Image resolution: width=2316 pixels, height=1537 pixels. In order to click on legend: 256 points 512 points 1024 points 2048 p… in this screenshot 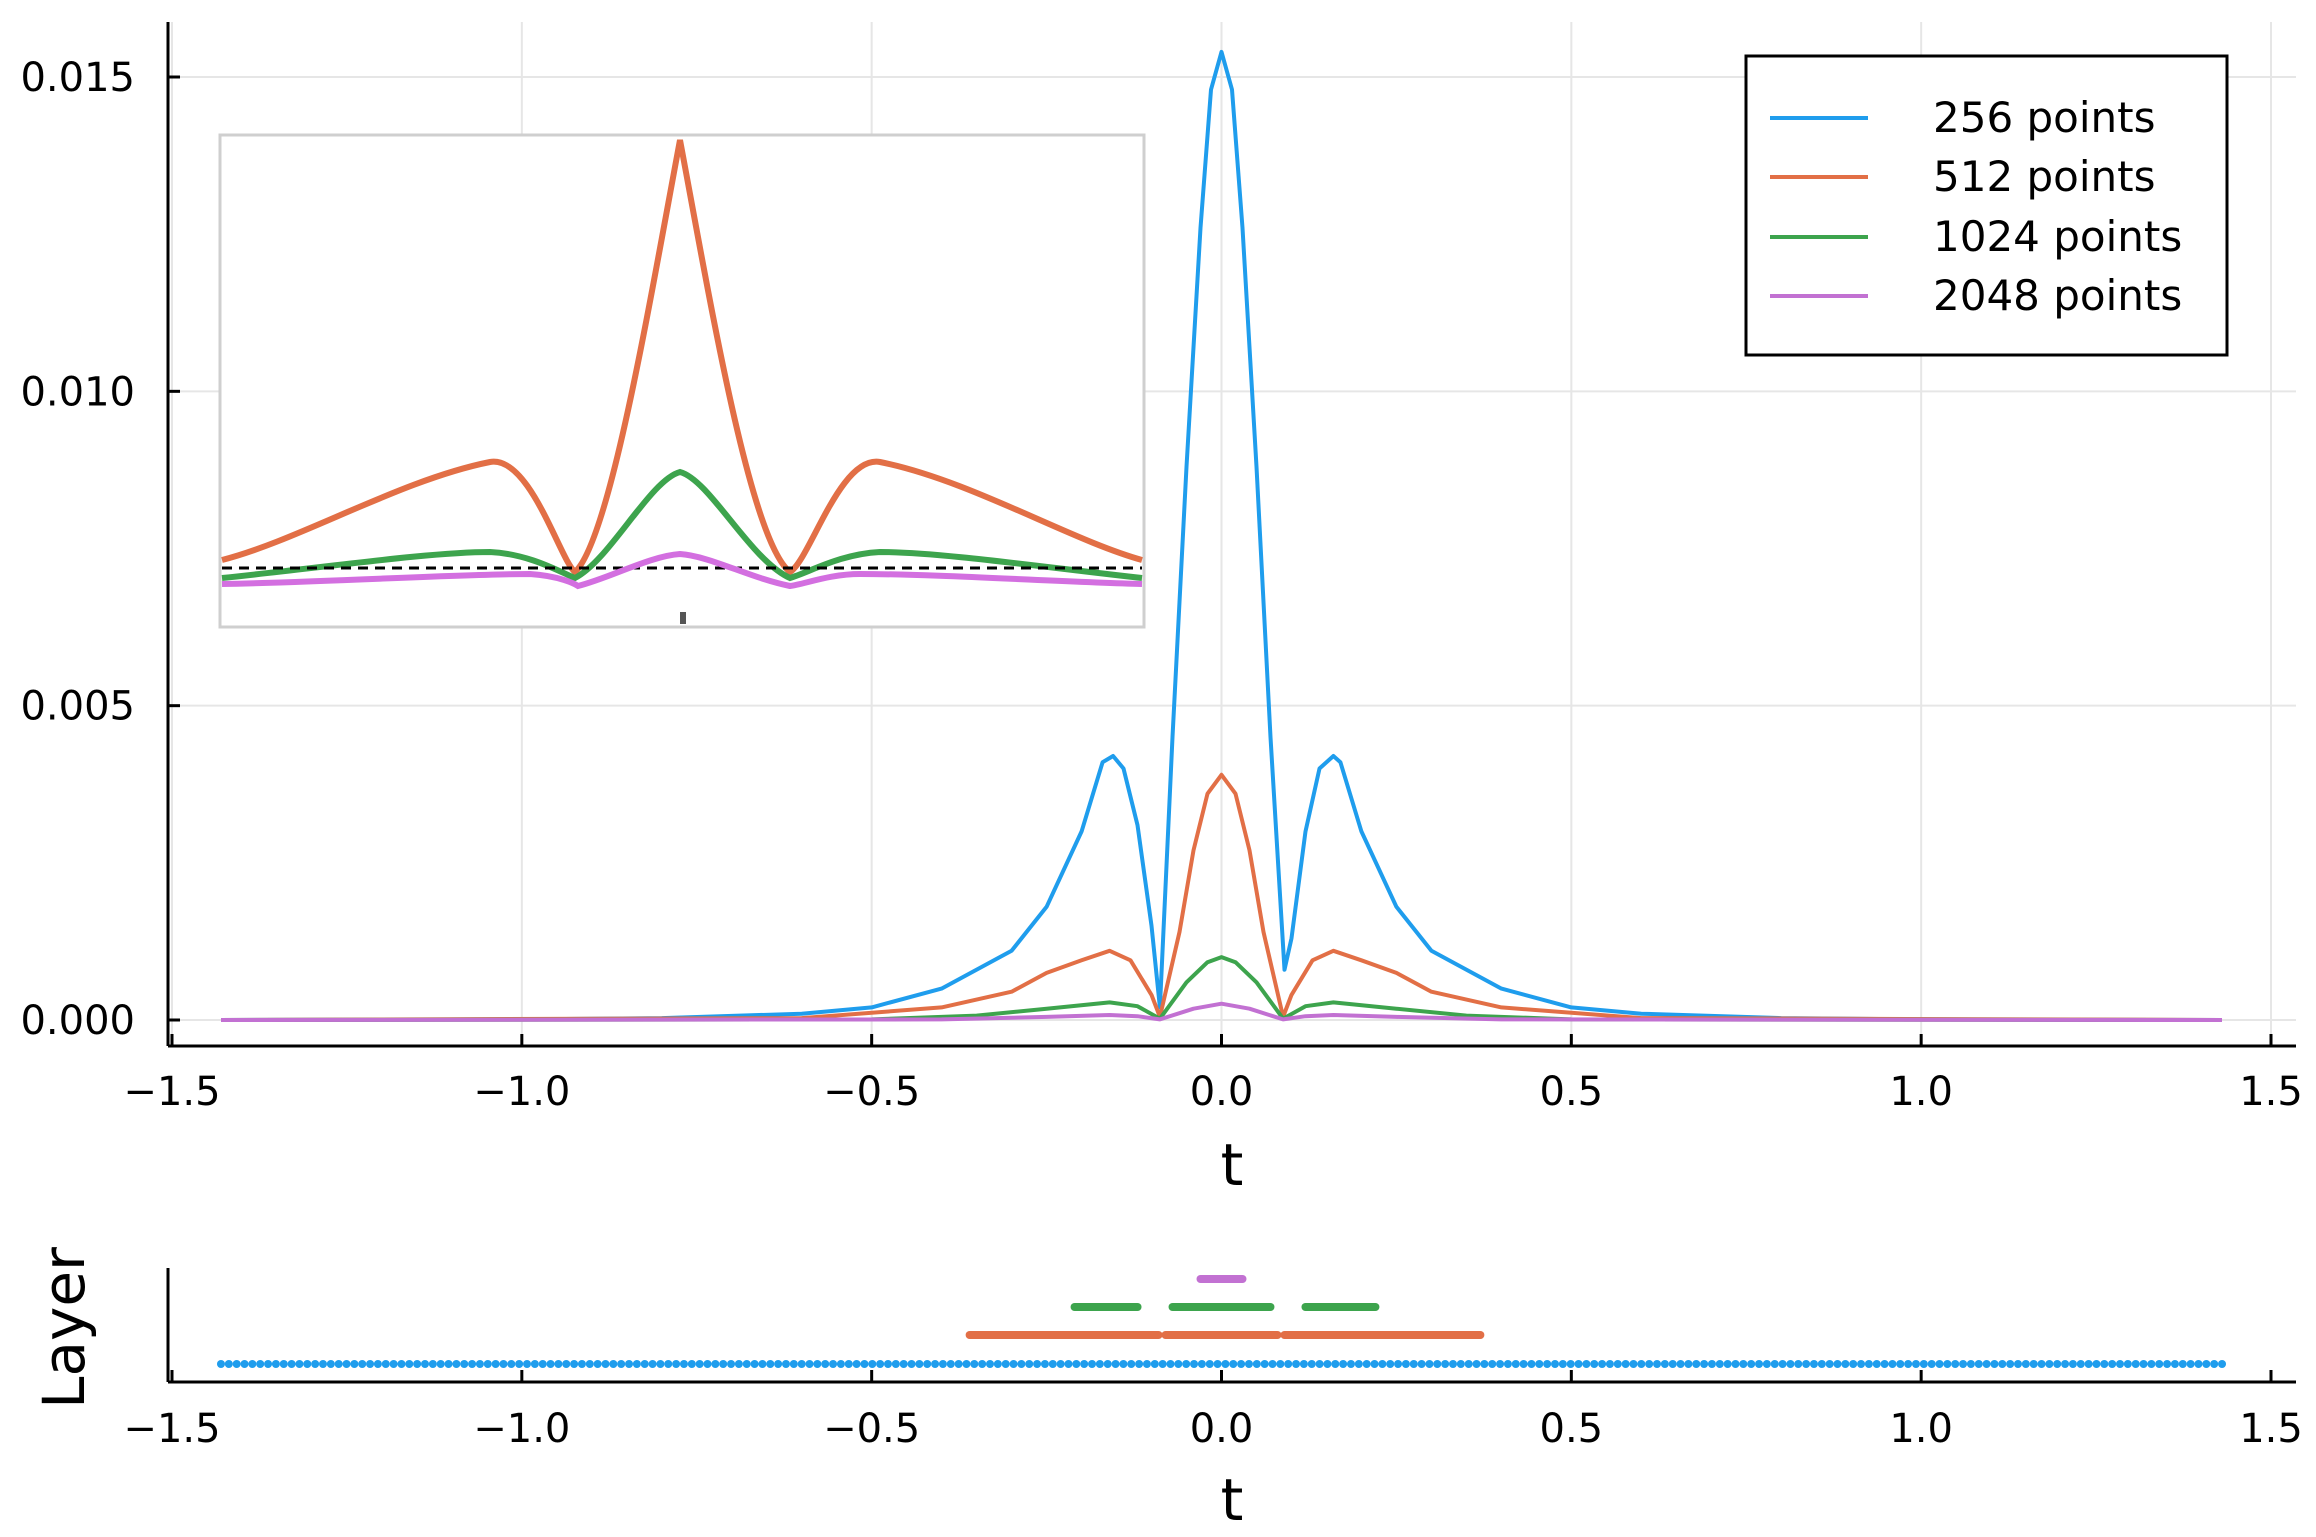, I will do `click(1986, 205)`.